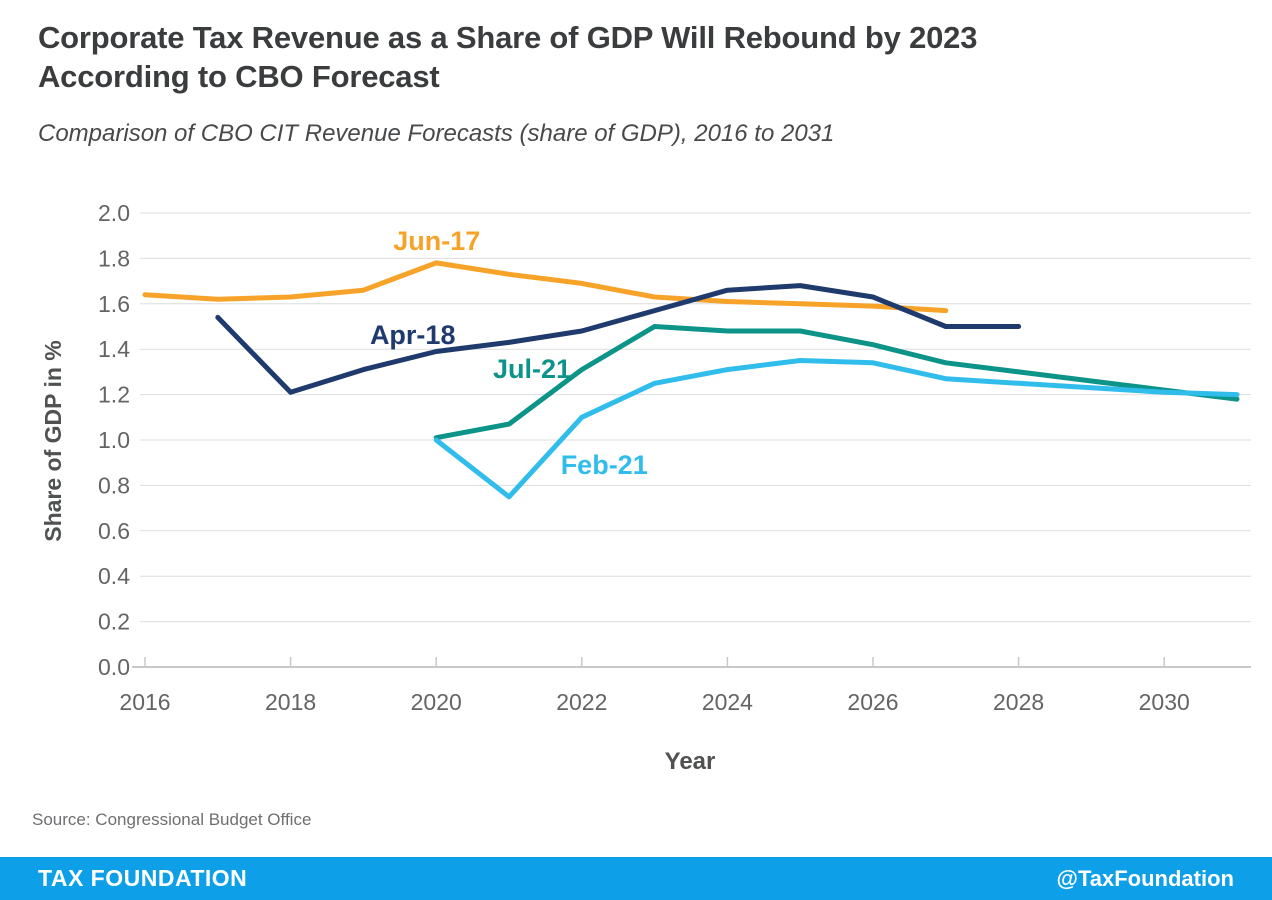  Describe the element at coordinates (114, 485) in the screenshot. I see `y-tick-label: 0.8` at that location.